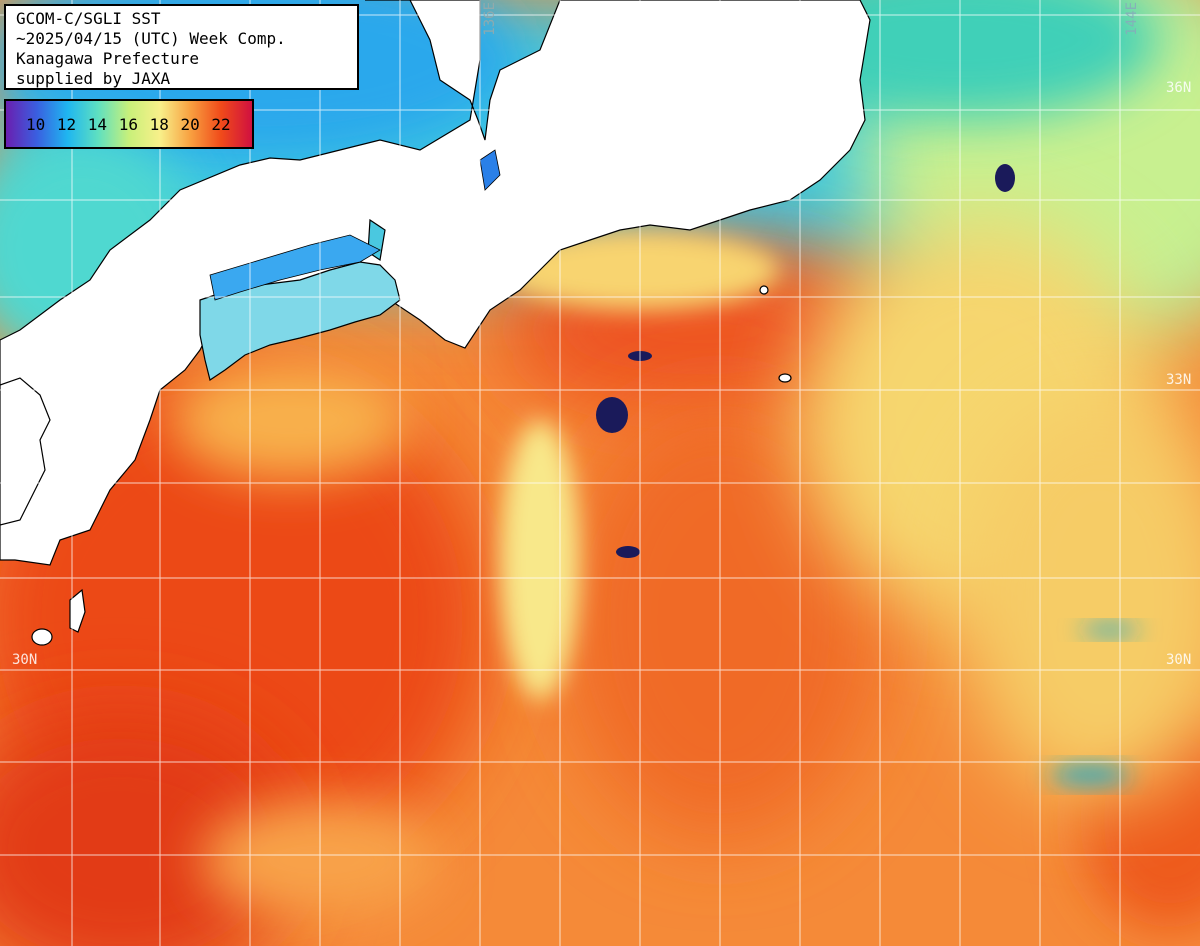 Image resolution: width=1200 pixels, height=946 pixels. What do you see at coordinates (25, 451) in the screenshot?
I see `land-kyushu` at bounding box center [25, 451].